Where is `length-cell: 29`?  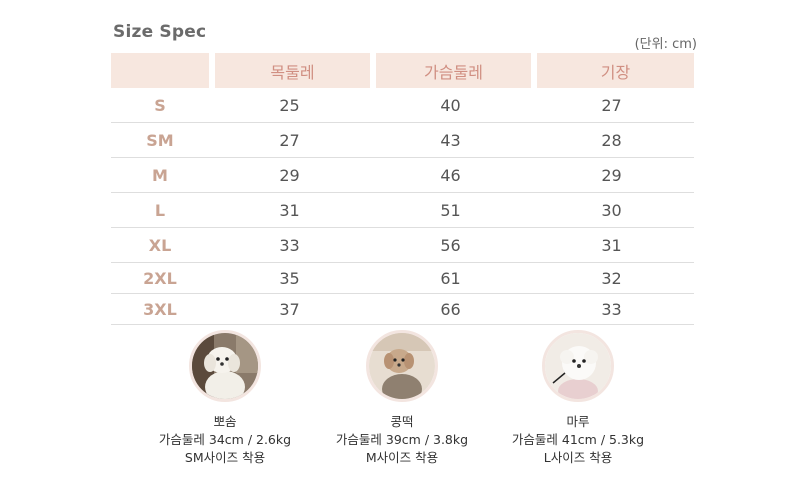 length-cell: 29 is located at coordinates (611, 175).